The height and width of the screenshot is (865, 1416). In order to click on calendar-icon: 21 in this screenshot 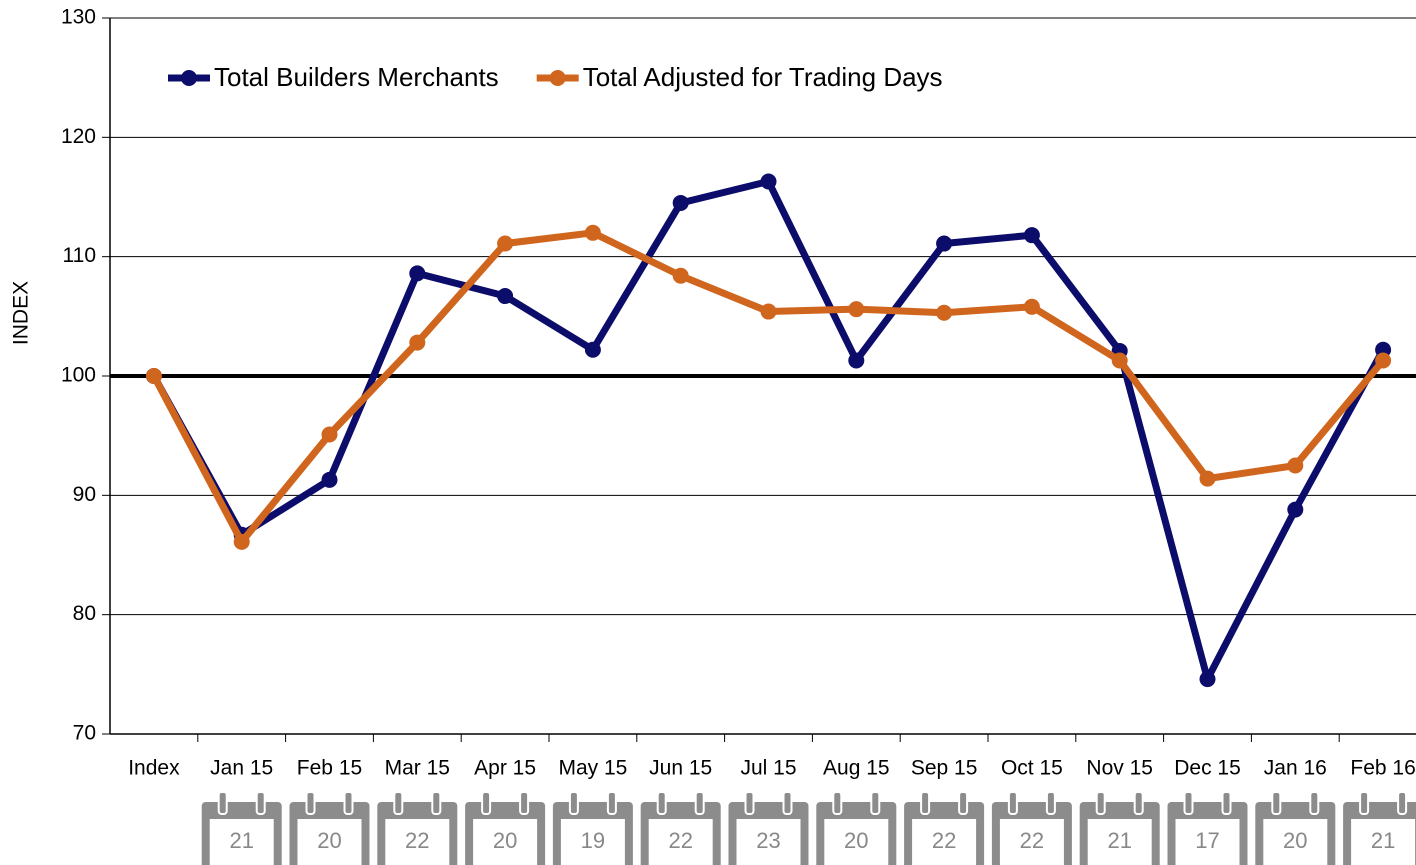, I will do `click(1119, 828)`.